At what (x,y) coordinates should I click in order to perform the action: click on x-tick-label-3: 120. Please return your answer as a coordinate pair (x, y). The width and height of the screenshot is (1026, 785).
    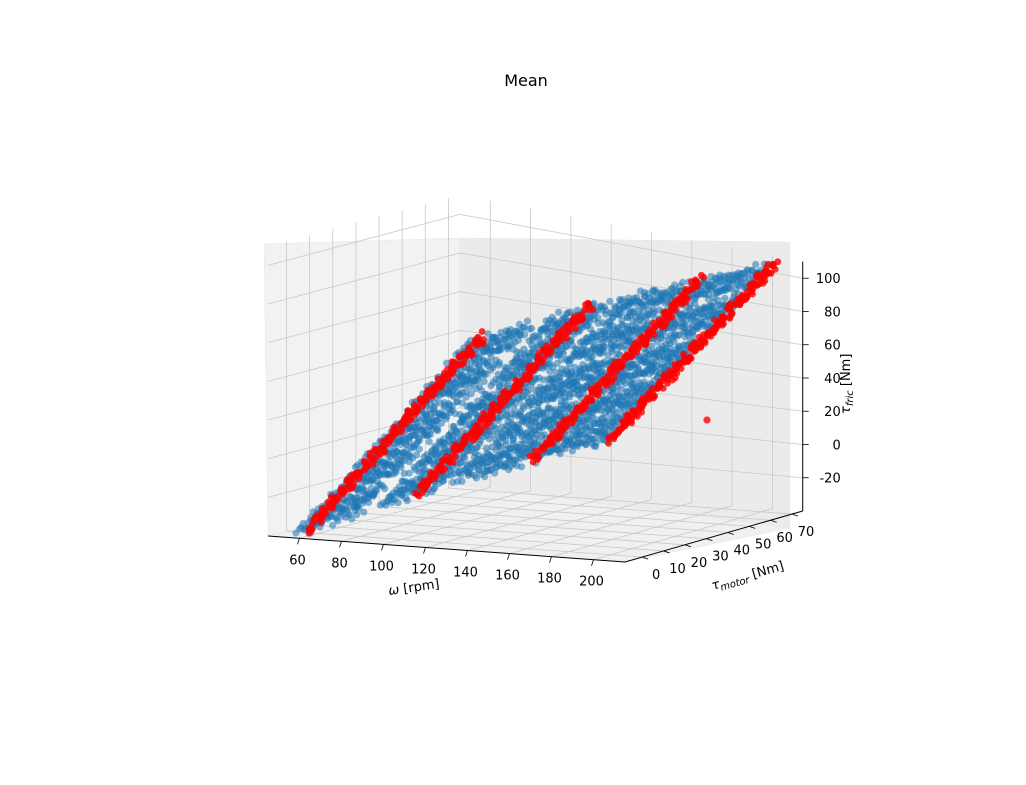
    Looking at the image, I should click on (423, 569).